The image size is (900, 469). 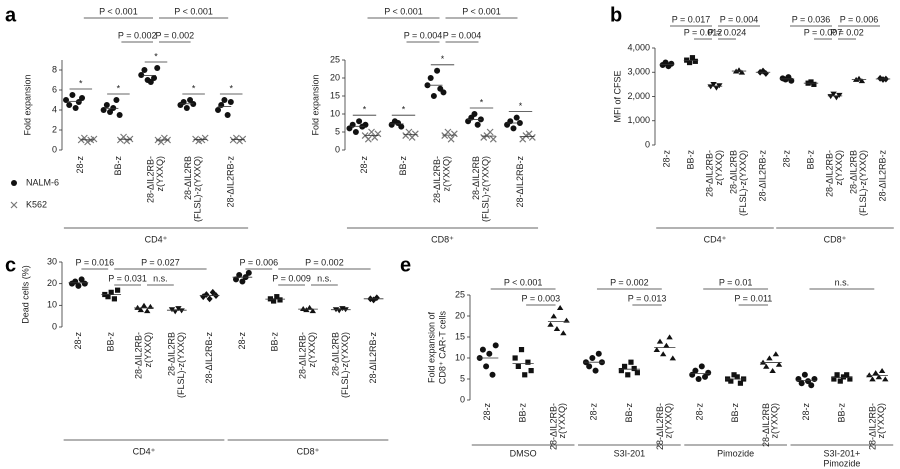 What do you see at coordinates (54, 326) in the screenshot?
I see `y-tick-label: 0` at bounding box center [54, 326].